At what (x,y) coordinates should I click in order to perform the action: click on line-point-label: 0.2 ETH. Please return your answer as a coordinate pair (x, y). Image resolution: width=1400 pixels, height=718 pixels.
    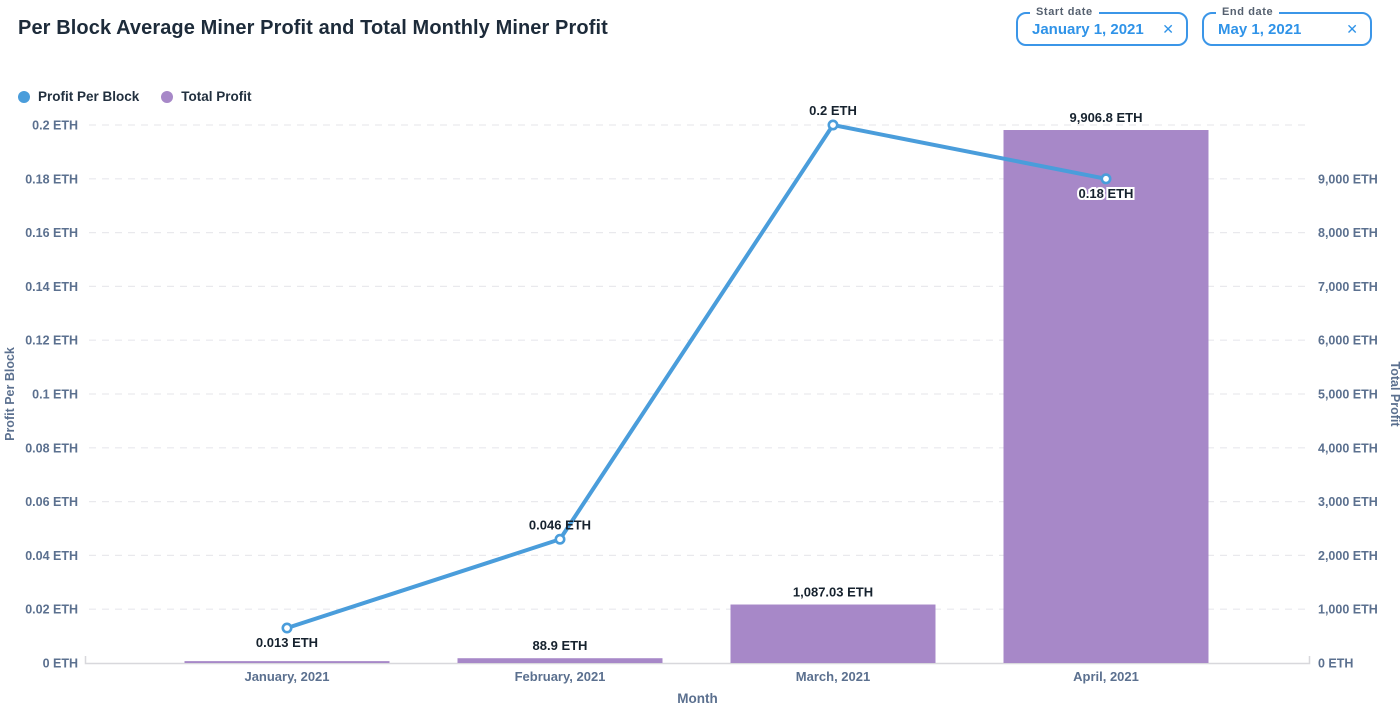
    Looking at the image, I should click on (833, 110).